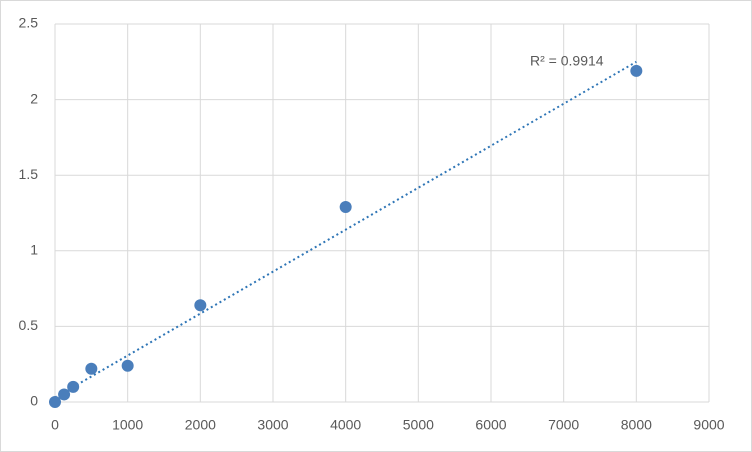 The image size is (752, 452). I want to click on x-tick-label: 1000, so click(127, 425).